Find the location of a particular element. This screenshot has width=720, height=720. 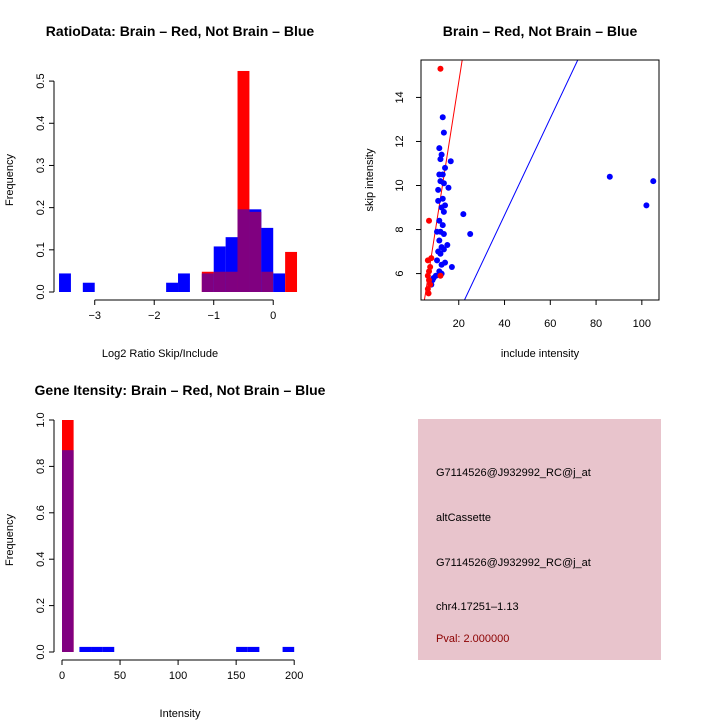

scatter-y-tick-label: 10 is located at coordinates (400, 185).